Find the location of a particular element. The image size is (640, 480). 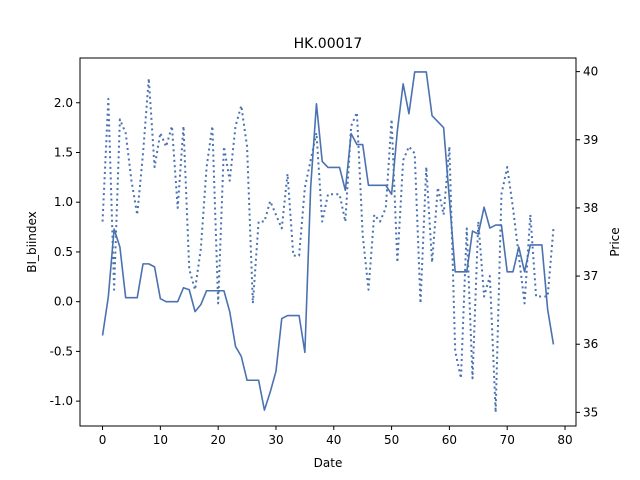

y-axis-label: BI_biindex is located at coordinates (32, 242).